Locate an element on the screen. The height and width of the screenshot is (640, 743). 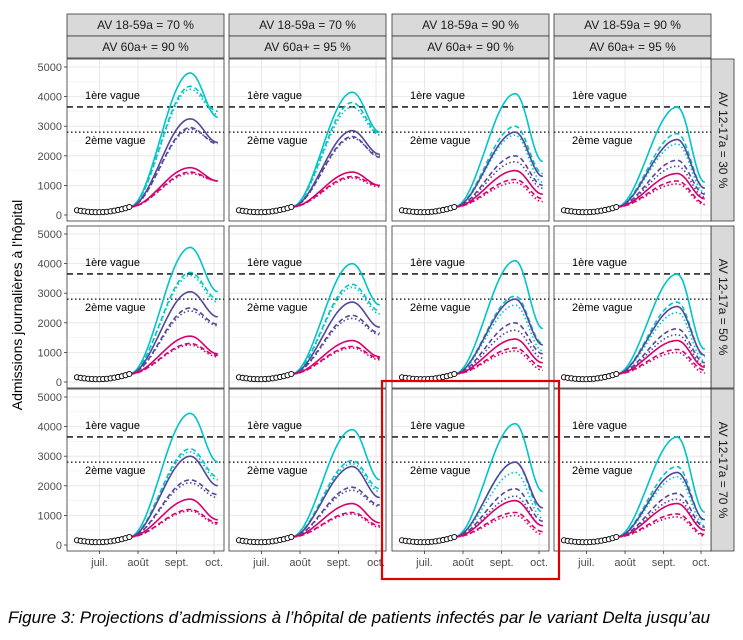
panel-3-3: 1ère vague 2ème vague juil. août sept. oct. is located at coordinates (470, 478).